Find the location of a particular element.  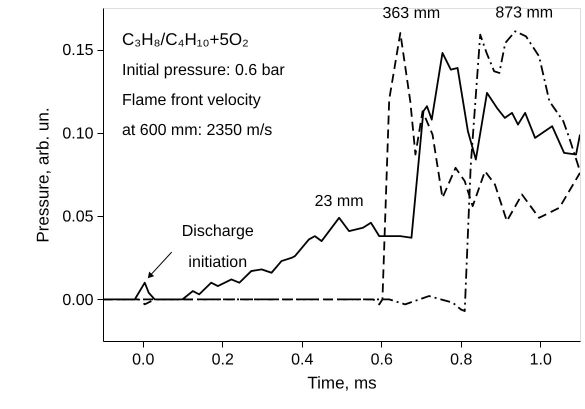

annotation: 23 mm is located at coordinates (339, 201).